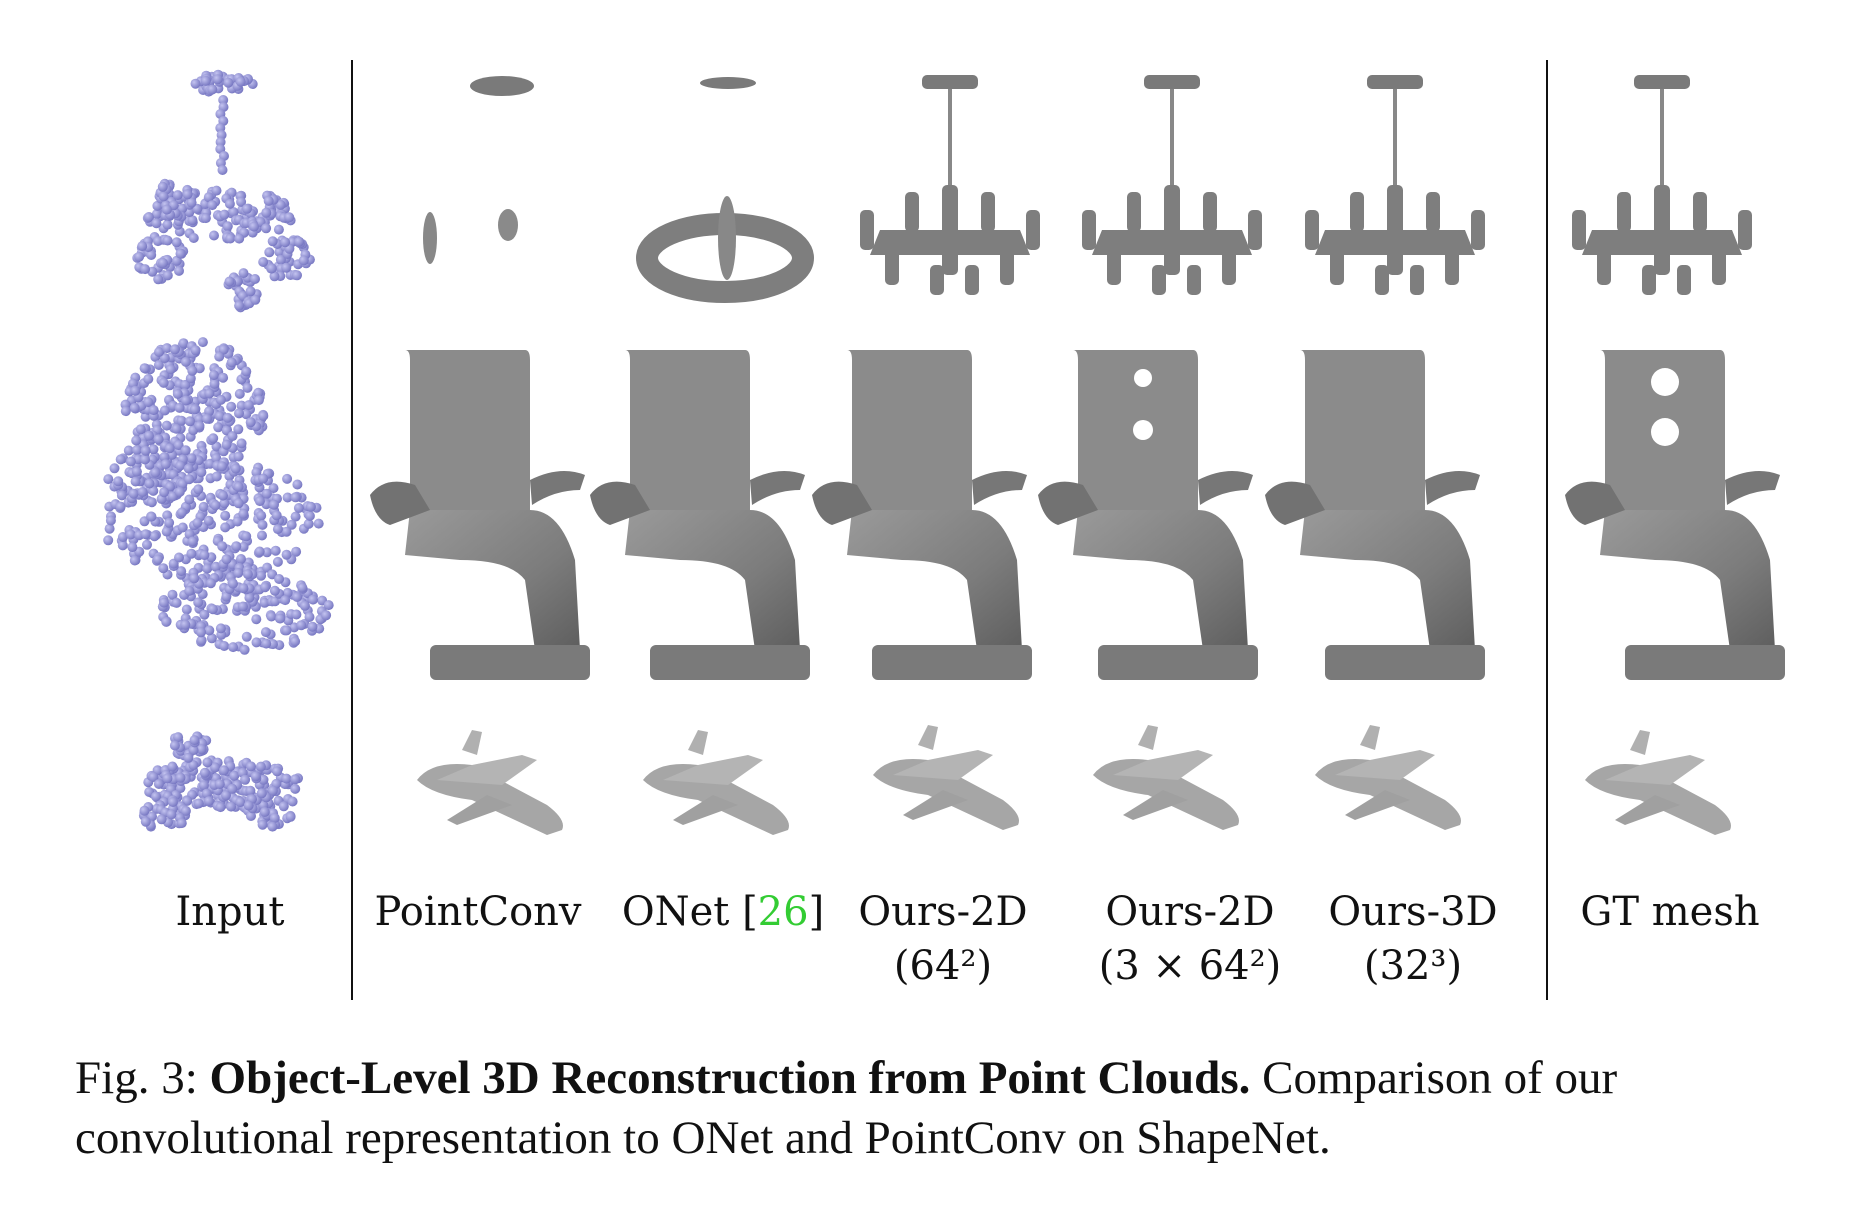 The height and width of the screenshot is (1210, 1874). What do you see at coordinates (725, 190) in the screenshot?
I see `onet-chandelier-mesh` at bounding box center [725, 190].